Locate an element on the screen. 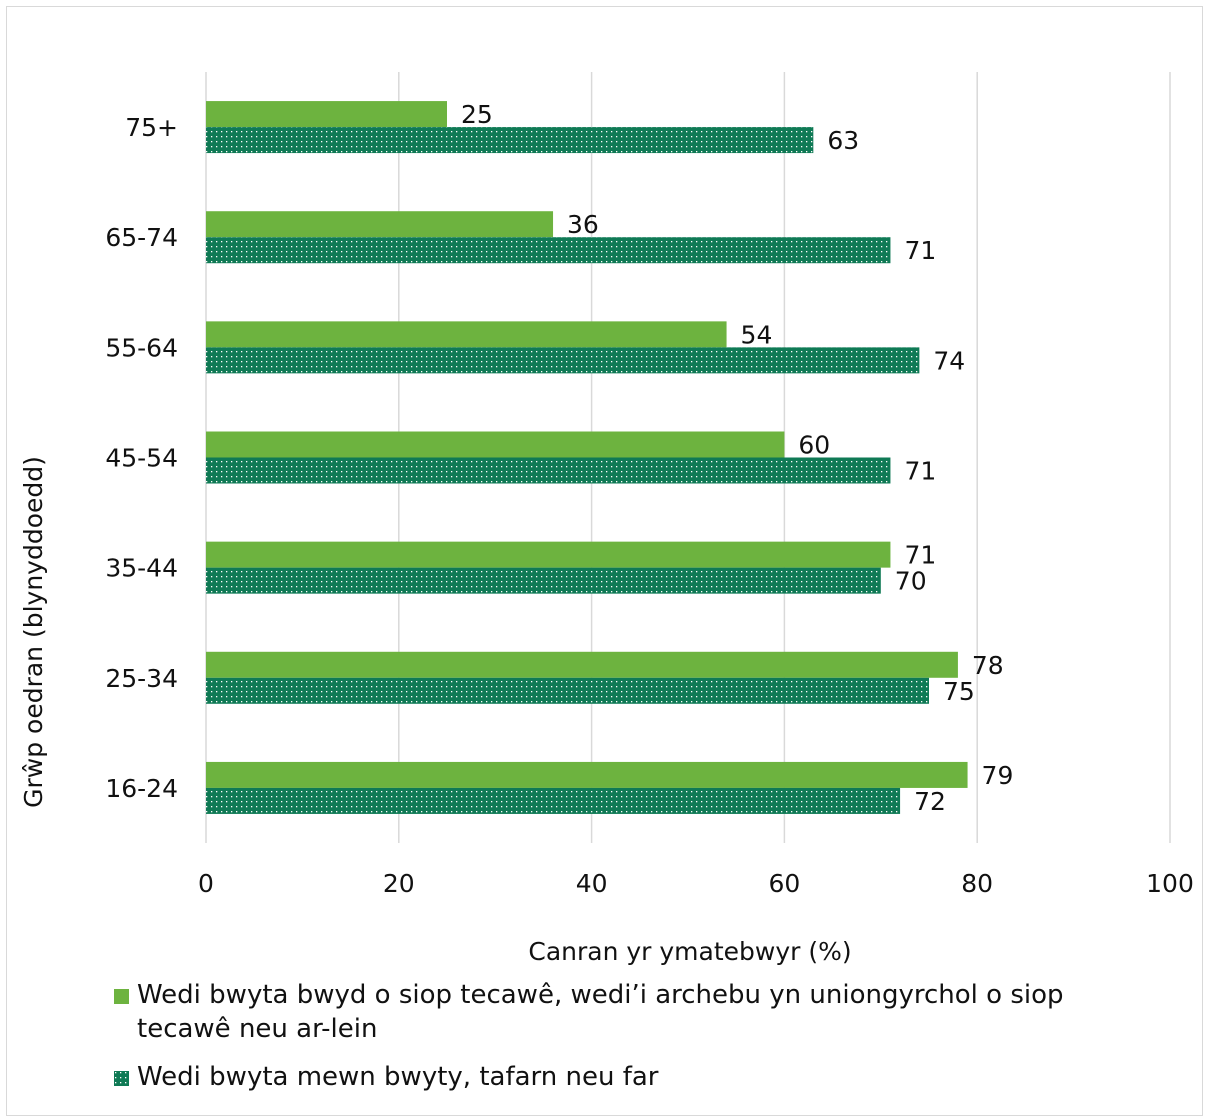 This screenshot has height=1116, width=1205. legend-swatch-takeaway is located at coordinates (121, 996).